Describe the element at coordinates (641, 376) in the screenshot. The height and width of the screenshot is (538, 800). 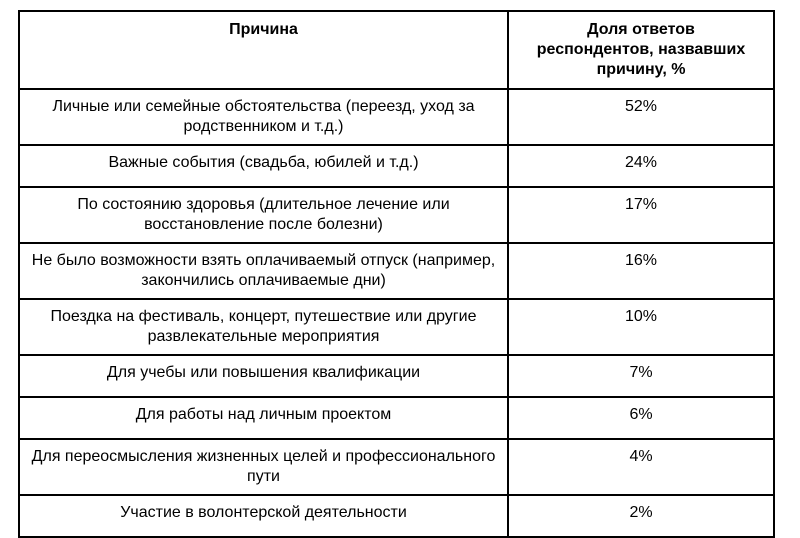
I see `share-cell: 7%` at that location.